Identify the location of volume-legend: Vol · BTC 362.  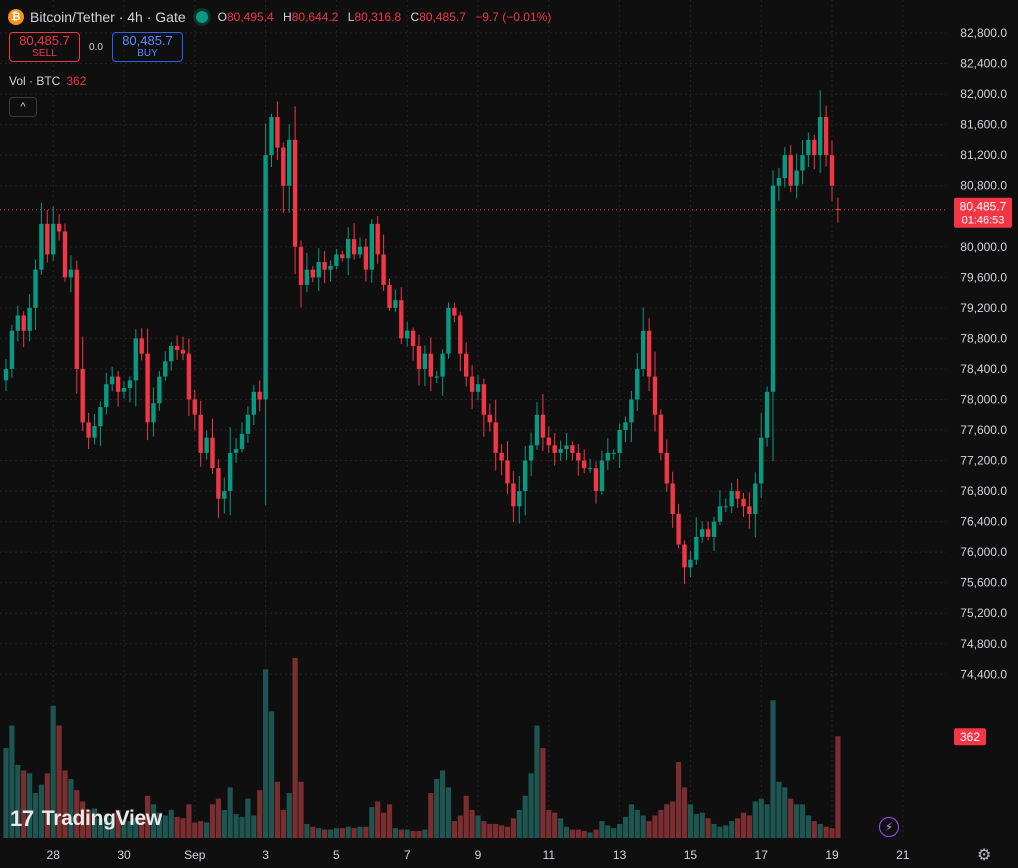
(48, 81).